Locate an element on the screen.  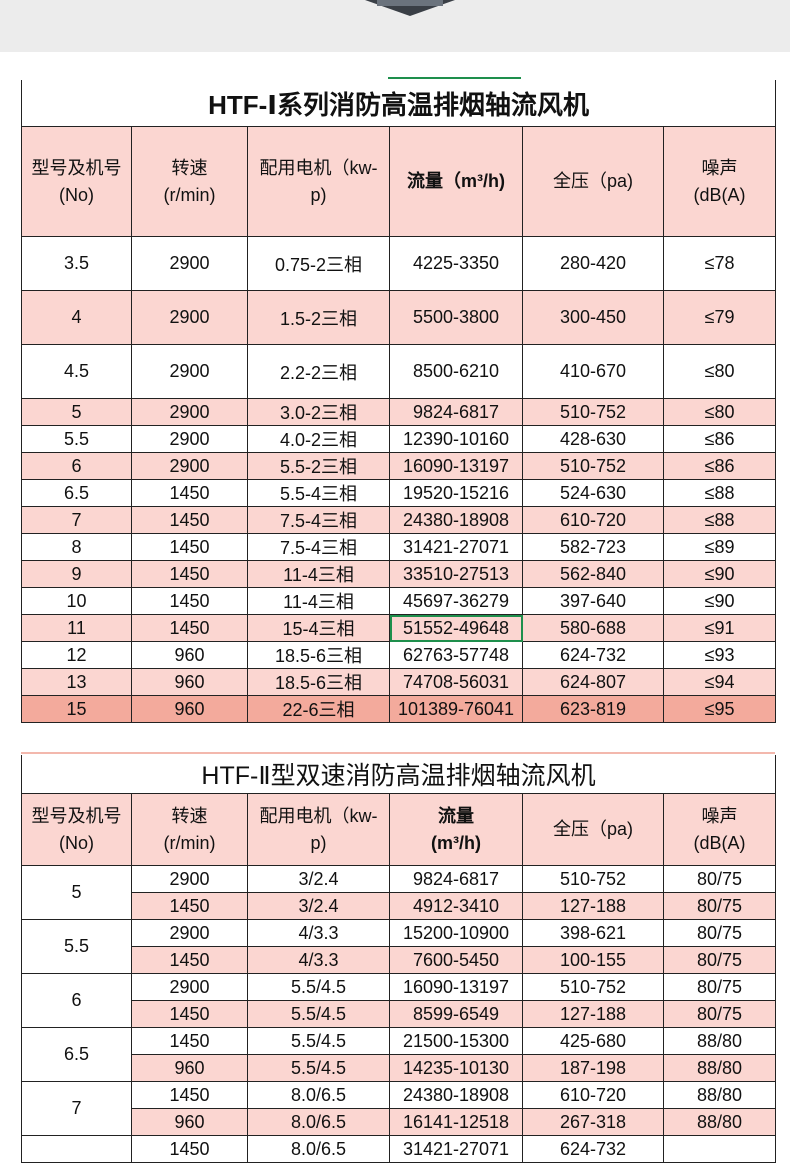
table-cell is located at coordinates (719, 1149).